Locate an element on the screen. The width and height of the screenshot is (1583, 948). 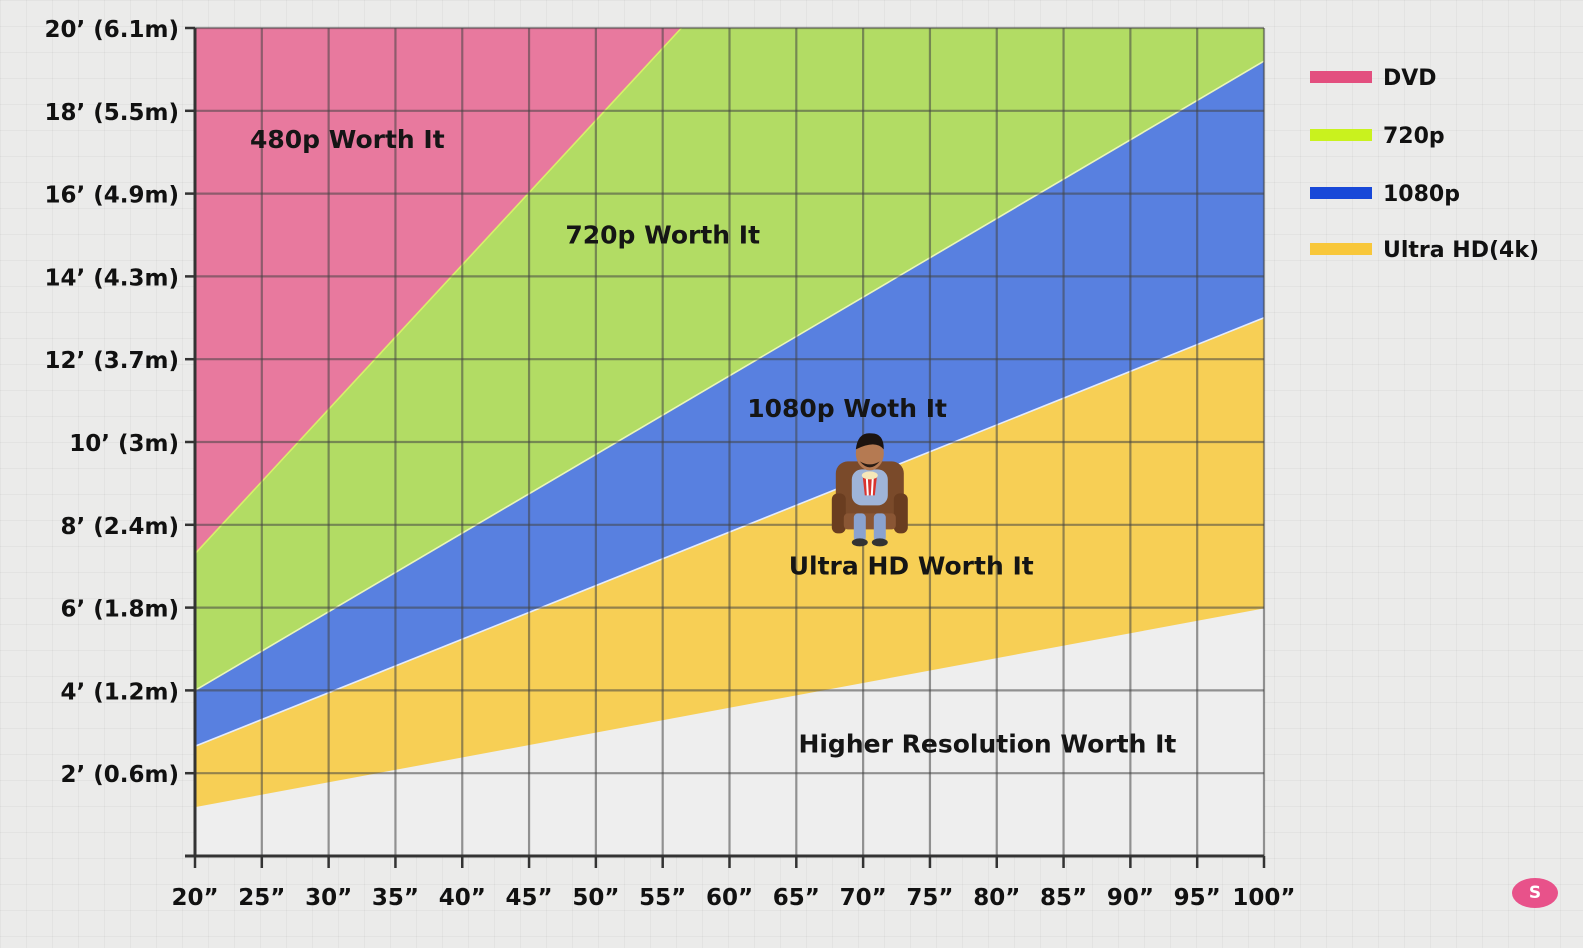
person-on-couch-with-popcorn-icon is located at coordinates (869, 490).